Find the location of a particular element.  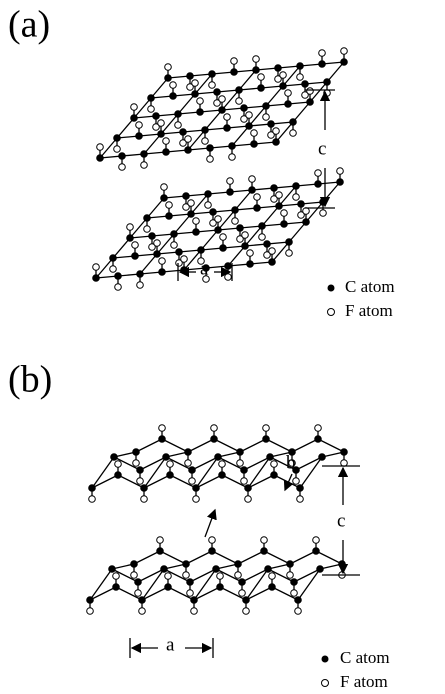

panel-label: (b) is located at coordinates (30, 380).